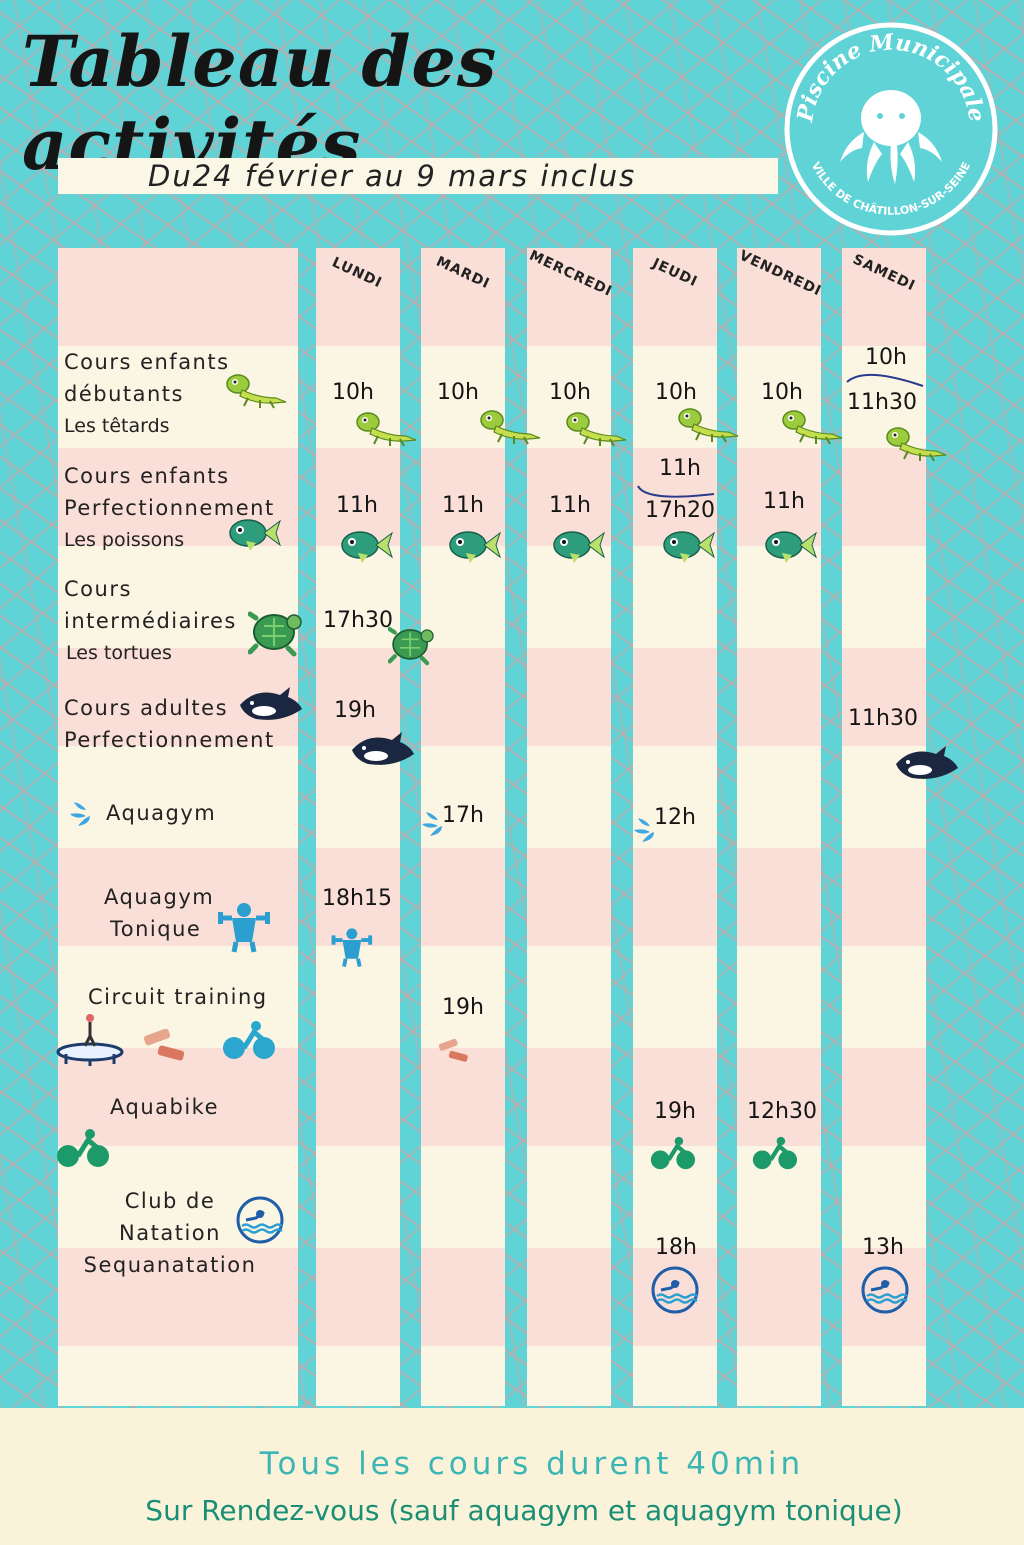  Describe the element at coordinates (570, 505) in the screenshot. I see `time-poissons-mercredi: 11h` at that location.